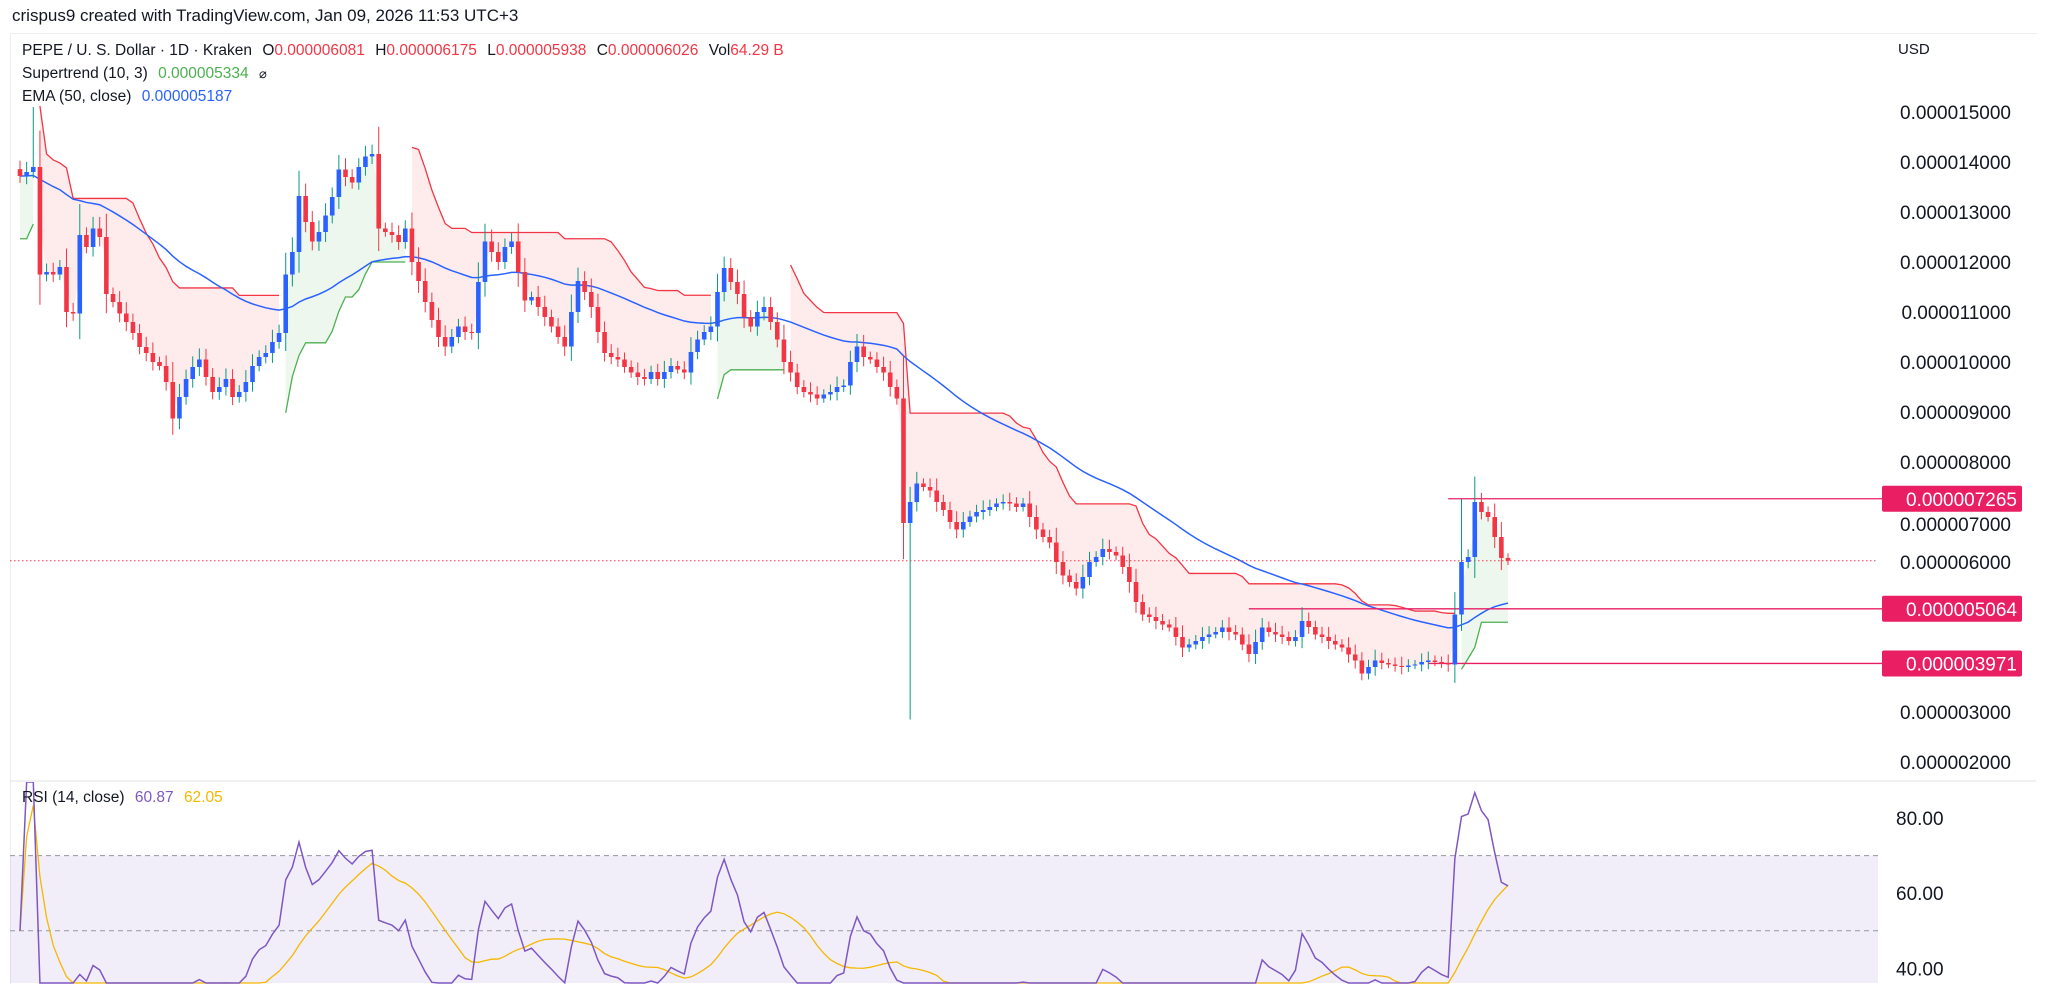  What do you see at coordinates (137, 50) in the screenshot?
I see `symbol-title: PEPE / U. S. Dollar · 1D · Kraken` at bounding box center [137, 50].